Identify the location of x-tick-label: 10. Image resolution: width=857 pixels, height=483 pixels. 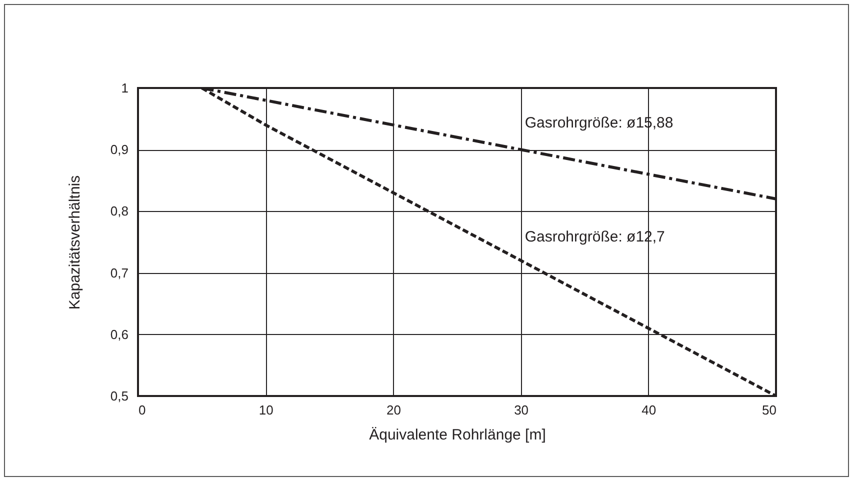
(266, 410).